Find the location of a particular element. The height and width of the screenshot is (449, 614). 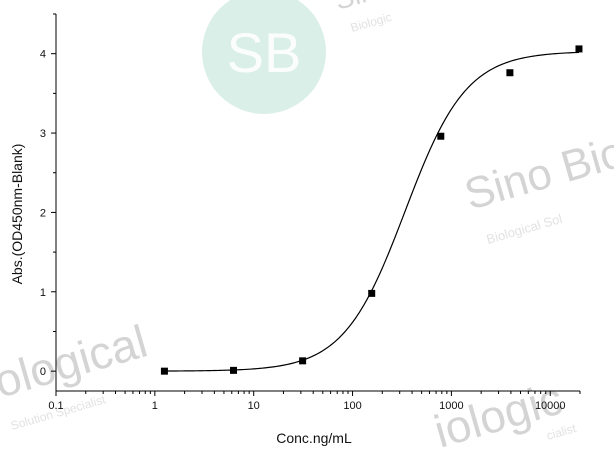

watermark-text-ological: ological is located at coordinates (76, 361).